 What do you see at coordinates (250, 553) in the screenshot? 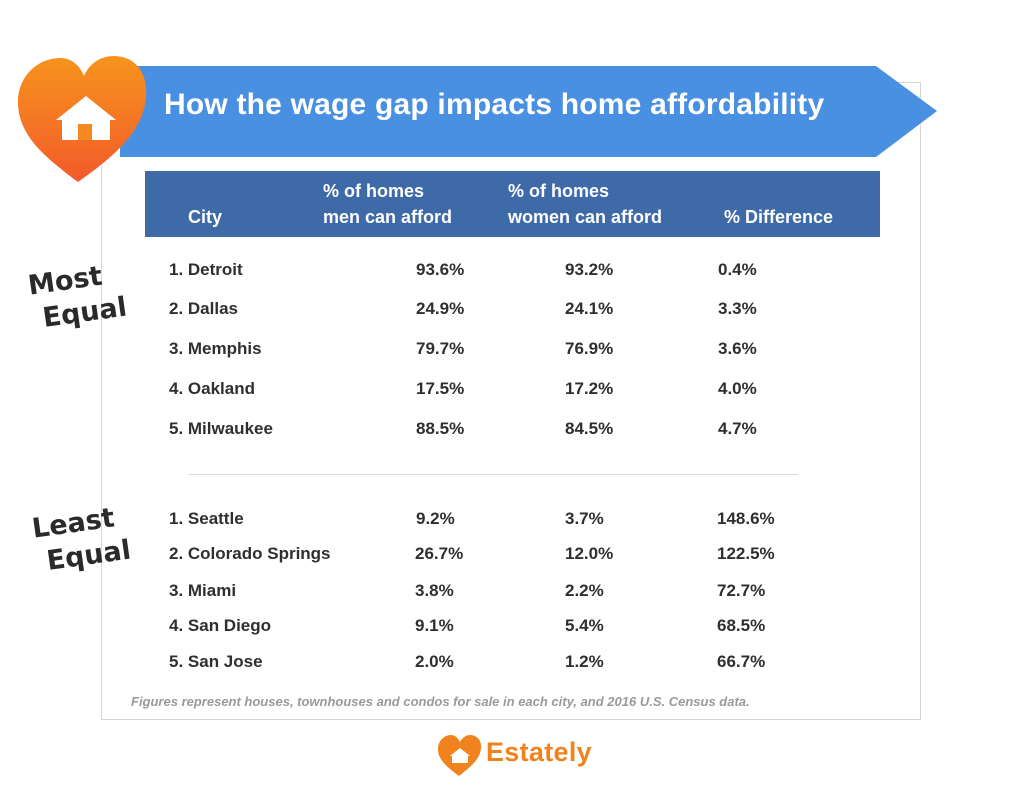
I see `cell-city: 2. Colorado Springs` at bounding box center [250, 553].